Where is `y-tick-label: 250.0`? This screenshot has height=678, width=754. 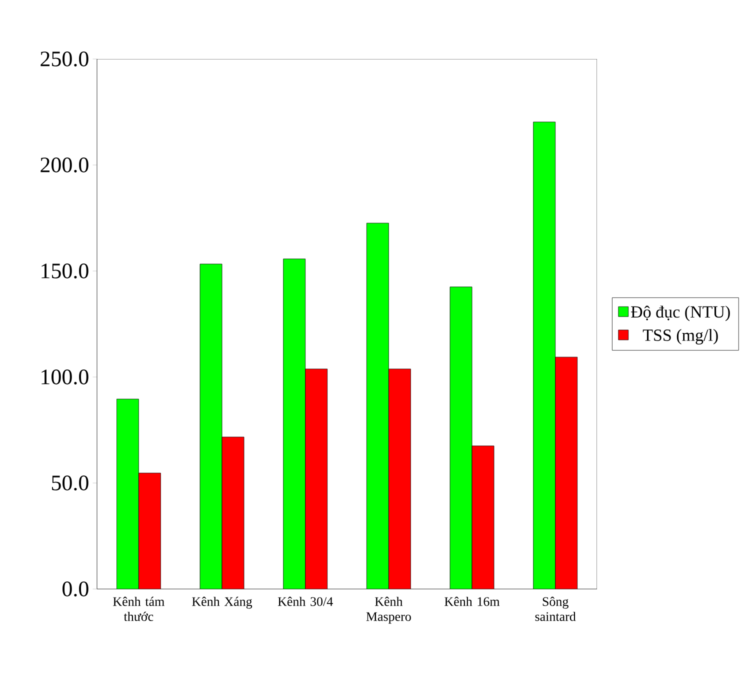
y-tick-label: 250.0 is located at coordinates (64, 59).